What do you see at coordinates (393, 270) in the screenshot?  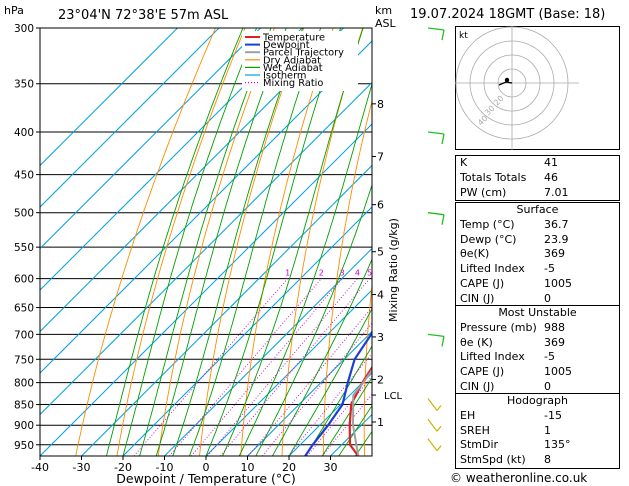 I see `mixing-ratio-axis-label: Mixing Ratio (g/kg)` at bounding box center [393, 270].